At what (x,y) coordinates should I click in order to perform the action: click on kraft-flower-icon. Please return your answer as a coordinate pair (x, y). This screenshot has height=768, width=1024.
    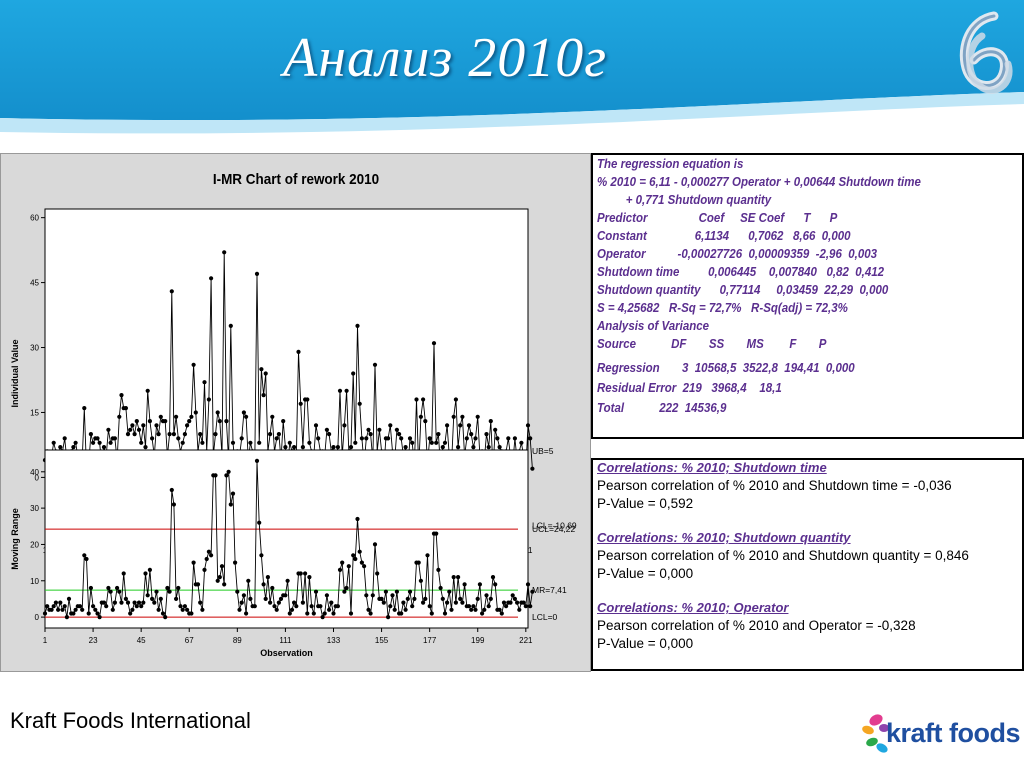
    Looking at the image, I should click on (875, 733).